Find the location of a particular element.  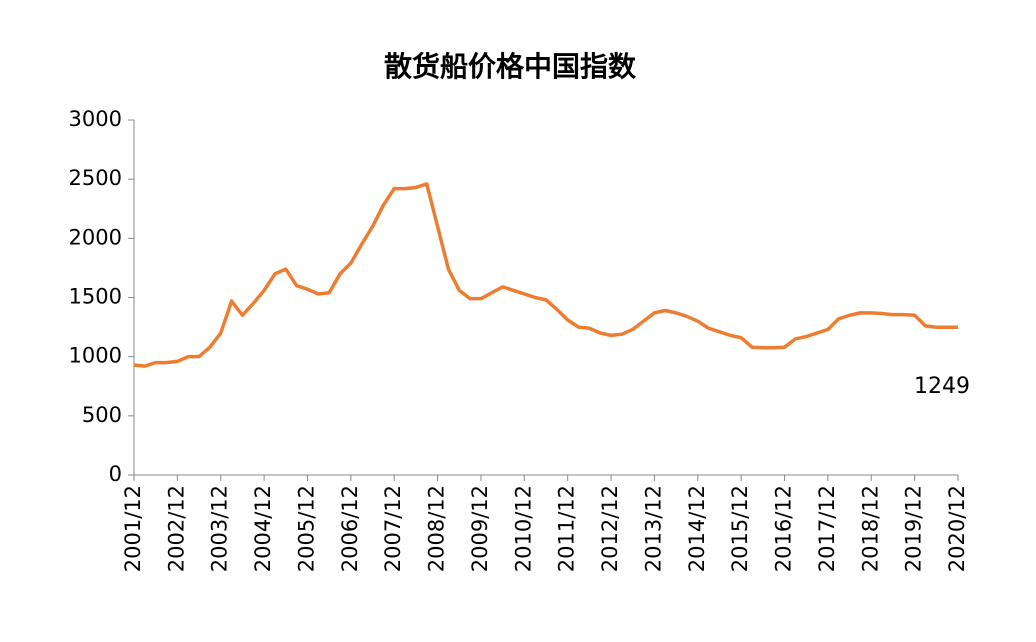

x-tick-label: 2011/12 is located at coordinates (567, 528).